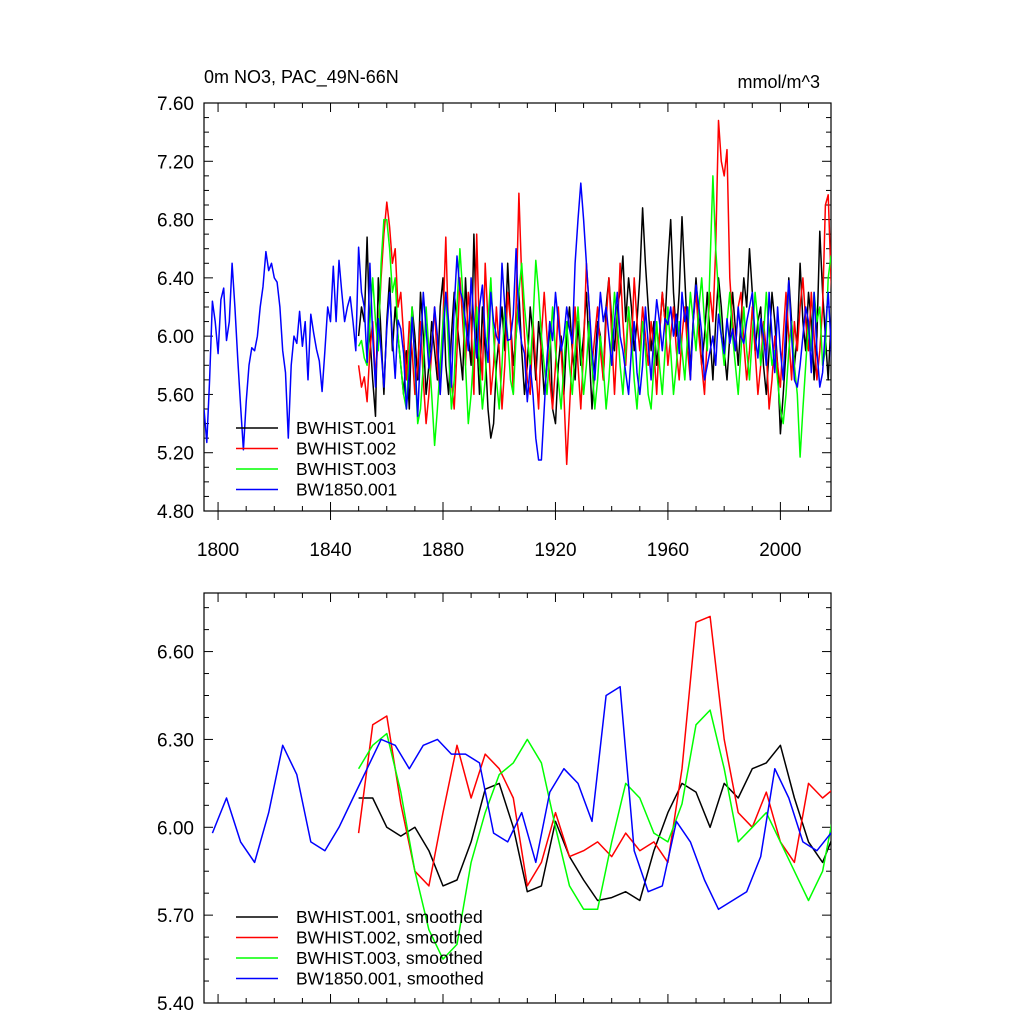 Image resolution: width=1024 pixels, height=1024 pixels. I want to click on x-tick-label: 1840, so click(330, 550).